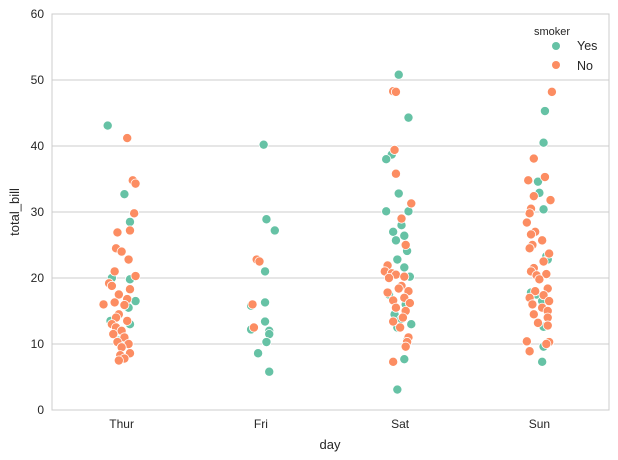 This screenshot has height=460, width=618. I want to click on x-tick-label: Sat, so click(400, 424).